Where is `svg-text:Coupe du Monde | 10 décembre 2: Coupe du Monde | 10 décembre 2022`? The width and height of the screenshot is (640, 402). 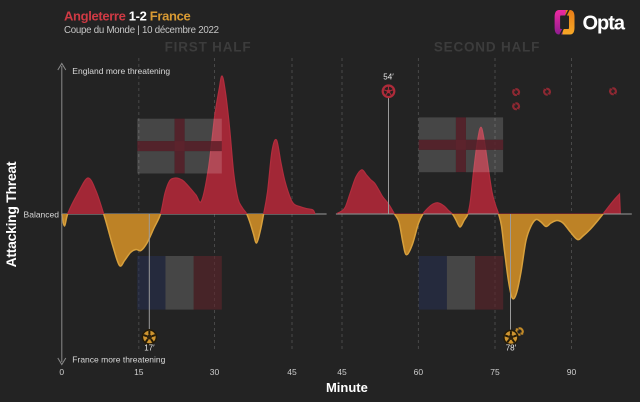 svg-text:Coupe du Monde | 10 décembre 2: Coupe du Monde | 10 décembre 2022 is located at coordinates (141, 30).